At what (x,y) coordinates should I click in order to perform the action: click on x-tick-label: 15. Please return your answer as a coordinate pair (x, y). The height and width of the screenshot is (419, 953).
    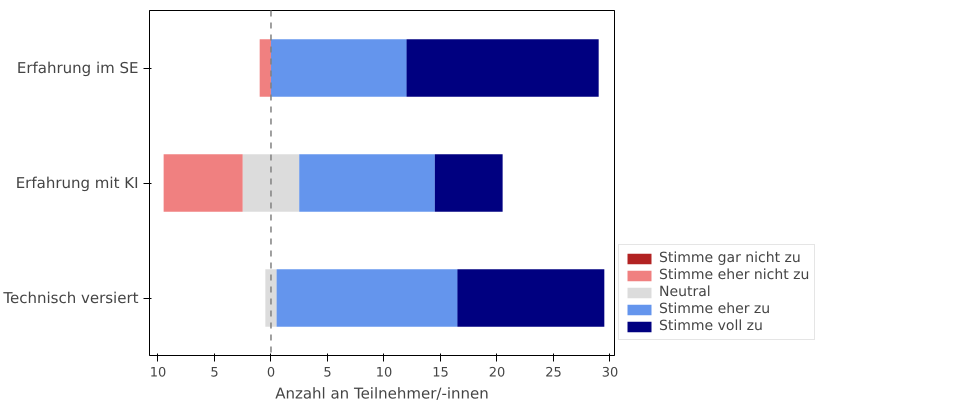
    Looking at the image, I should click on (440, 373).